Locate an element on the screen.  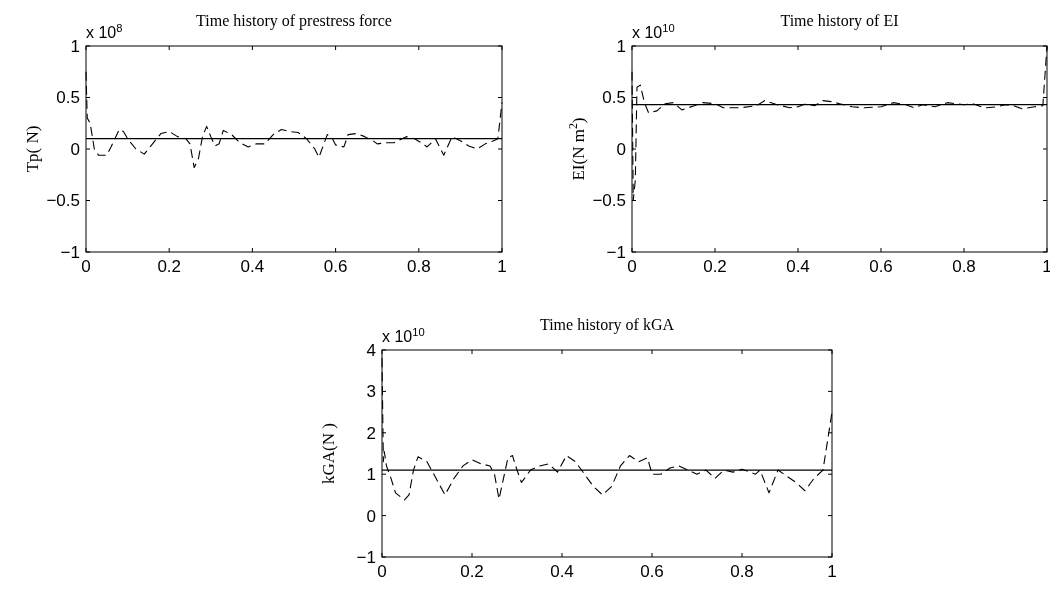
text: x 10$^{8}$ is located at coordinates (104, 31).